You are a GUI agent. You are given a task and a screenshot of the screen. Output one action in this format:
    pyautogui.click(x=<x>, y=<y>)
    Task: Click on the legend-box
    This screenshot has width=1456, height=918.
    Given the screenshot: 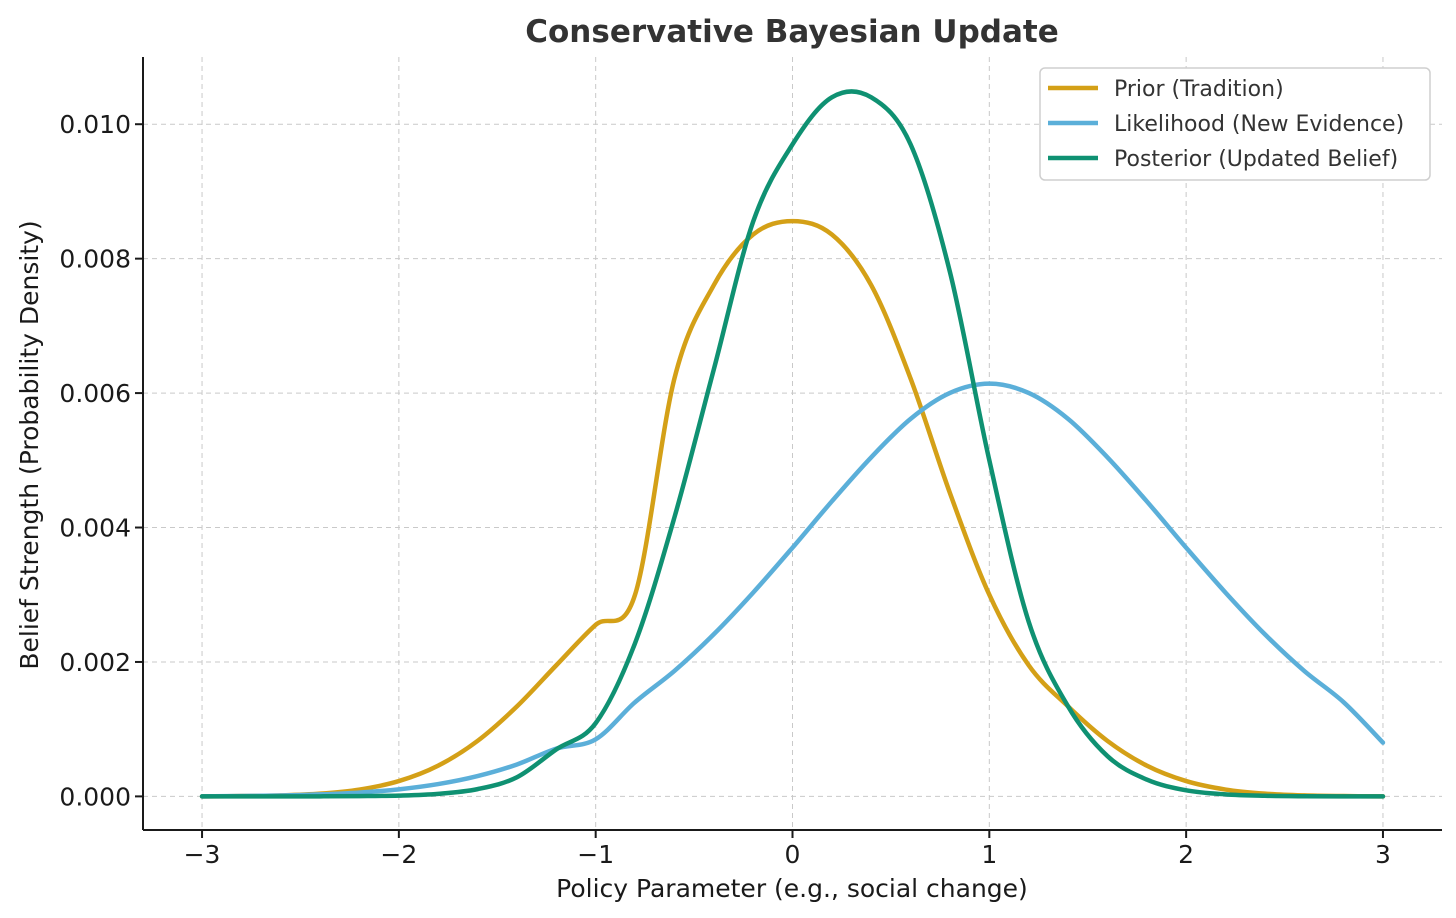 What is the action you would take?
    pyautogui.click(x=1235, y=124)
    